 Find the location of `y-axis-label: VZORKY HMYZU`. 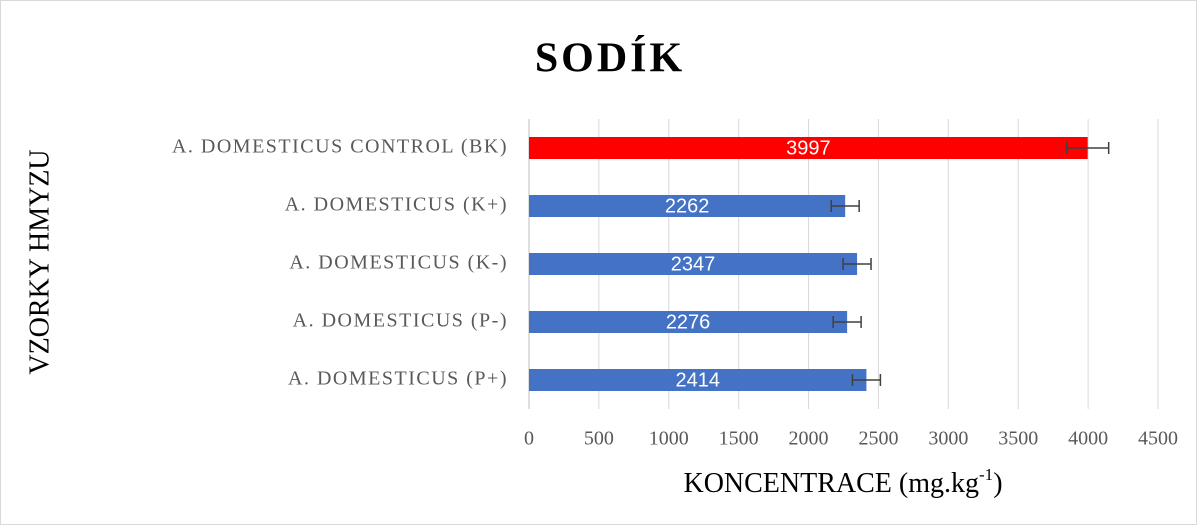

y-axis-label: VZORKY HMYZU is located at coordinates (39, 261).